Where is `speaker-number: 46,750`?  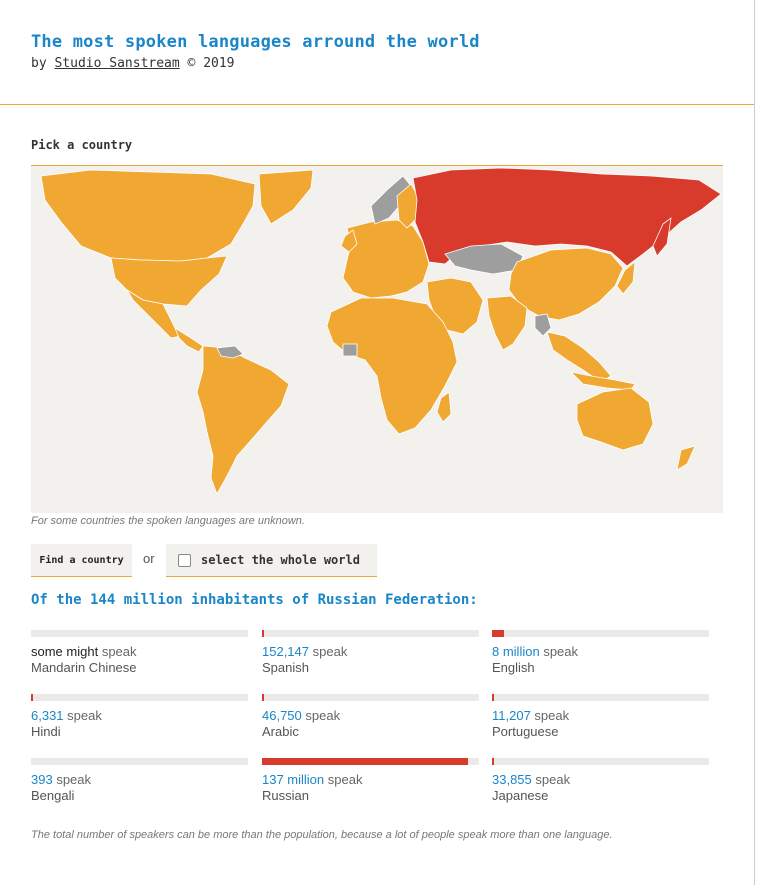
speaker-number: 46,750 is located at coordinates (282, 715).